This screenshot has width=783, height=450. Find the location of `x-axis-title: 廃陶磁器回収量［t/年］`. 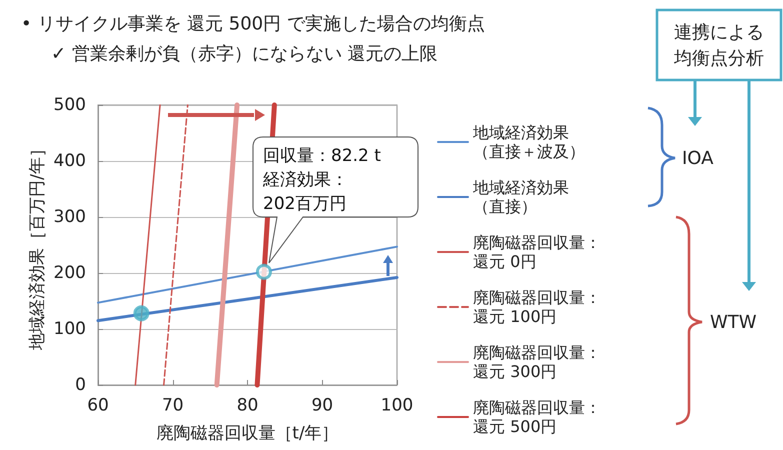

x-axis-title: 廃陶磁器回収量［t/年］ is located at coordinates (247, 434).